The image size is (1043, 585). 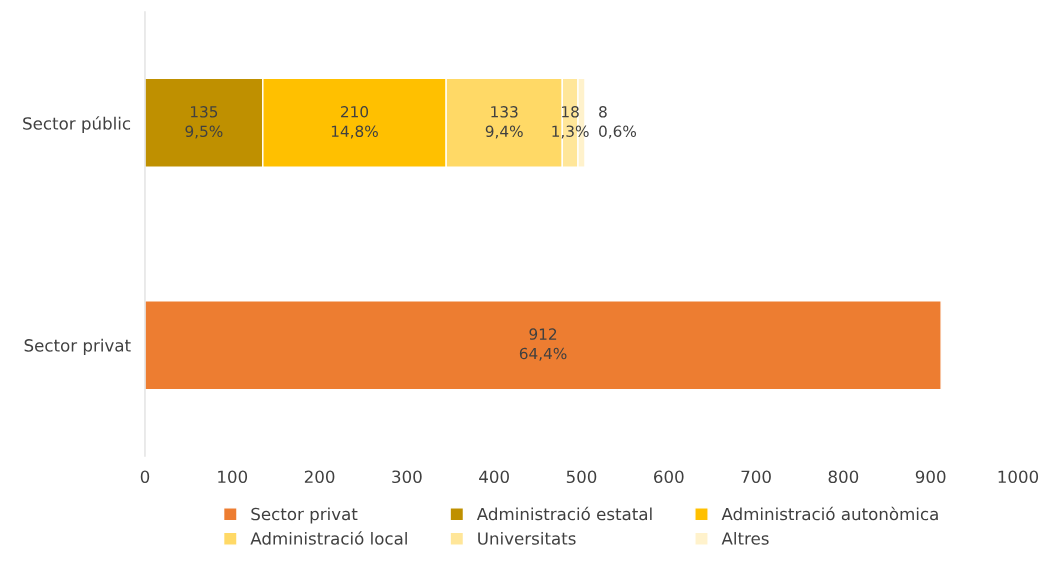 What do you see at coordinates (354, 122) in the screenshot?
I see `data-label: 210 14,8%` at bounding box center [354, 122].